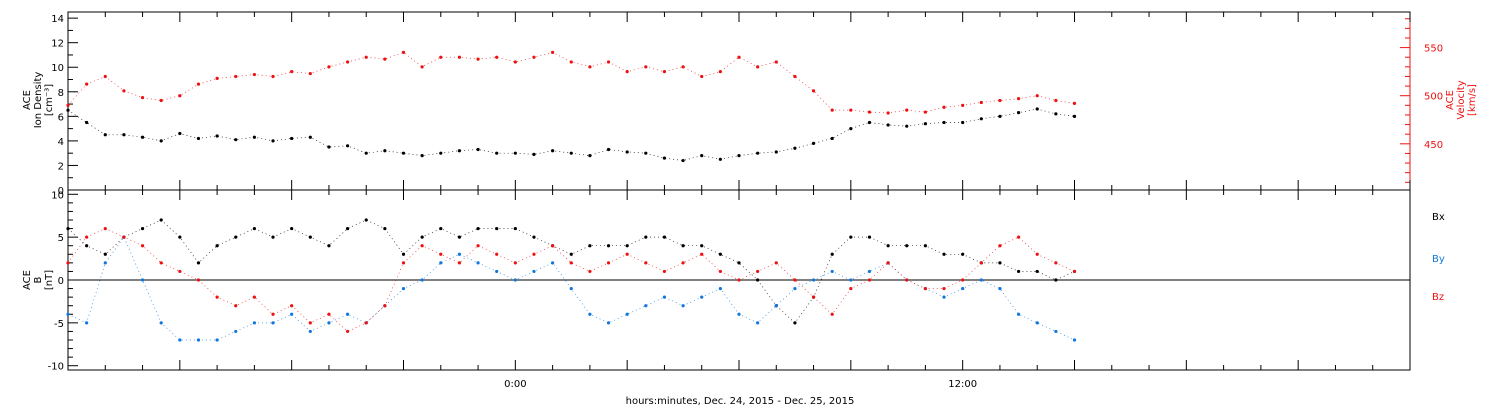 Image resolution: width=1500 pixels, height=414 pixels. What do you see at coordinates (61, 142) in the screenshot?
I see `density-tick-label: 4` at bounding box center [61, 142].